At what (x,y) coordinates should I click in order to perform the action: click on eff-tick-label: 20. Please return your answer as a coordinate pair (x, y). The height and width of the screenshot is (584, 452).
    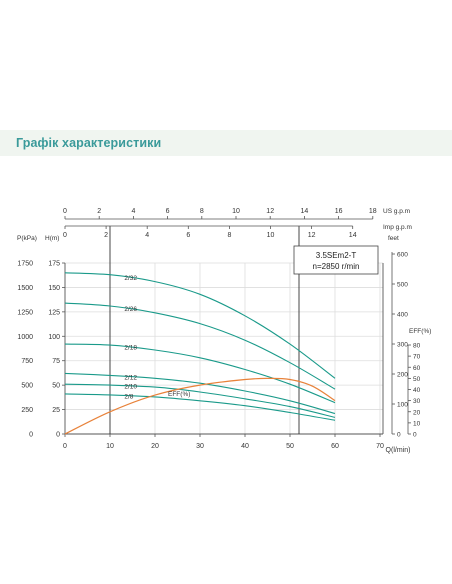
    Looking at the image, I should click on (417, 412).